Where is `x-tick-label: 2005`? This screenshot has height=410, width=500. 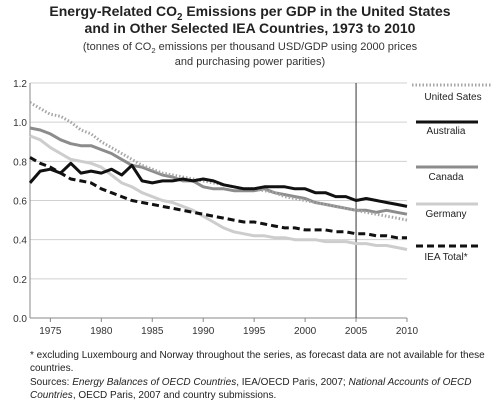
x-tick-label: 2005 is located at coordinates (356, 331).